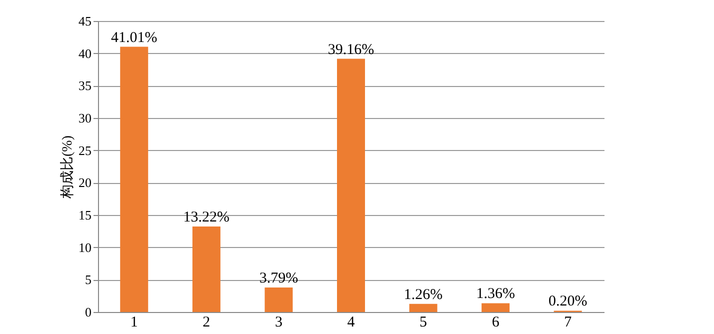 The width and height of the screenshot is (714, 334). Describe the element at coordinates (85, 150) in the screenshot. I see `y-tick-label: 25` at that location.